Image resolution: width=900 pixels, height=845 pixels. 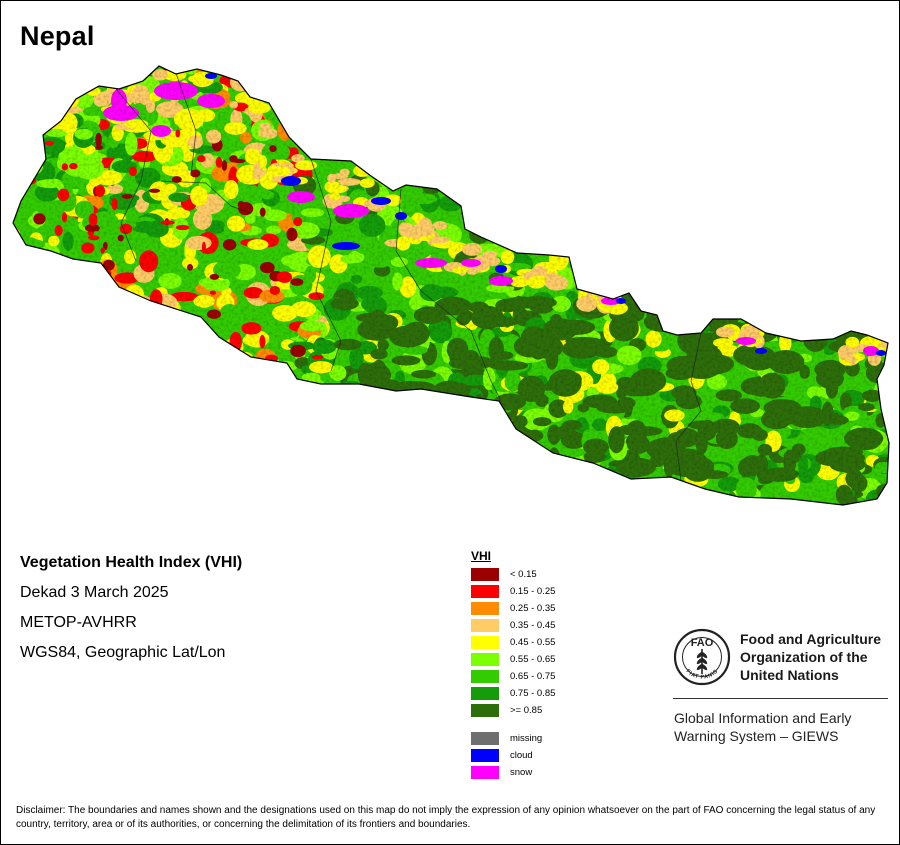 What do you see at coordinates (531, 693) in the screenshot?
I see `legend-item: 0.75 - 0.85` at bounding box center [531, 693].